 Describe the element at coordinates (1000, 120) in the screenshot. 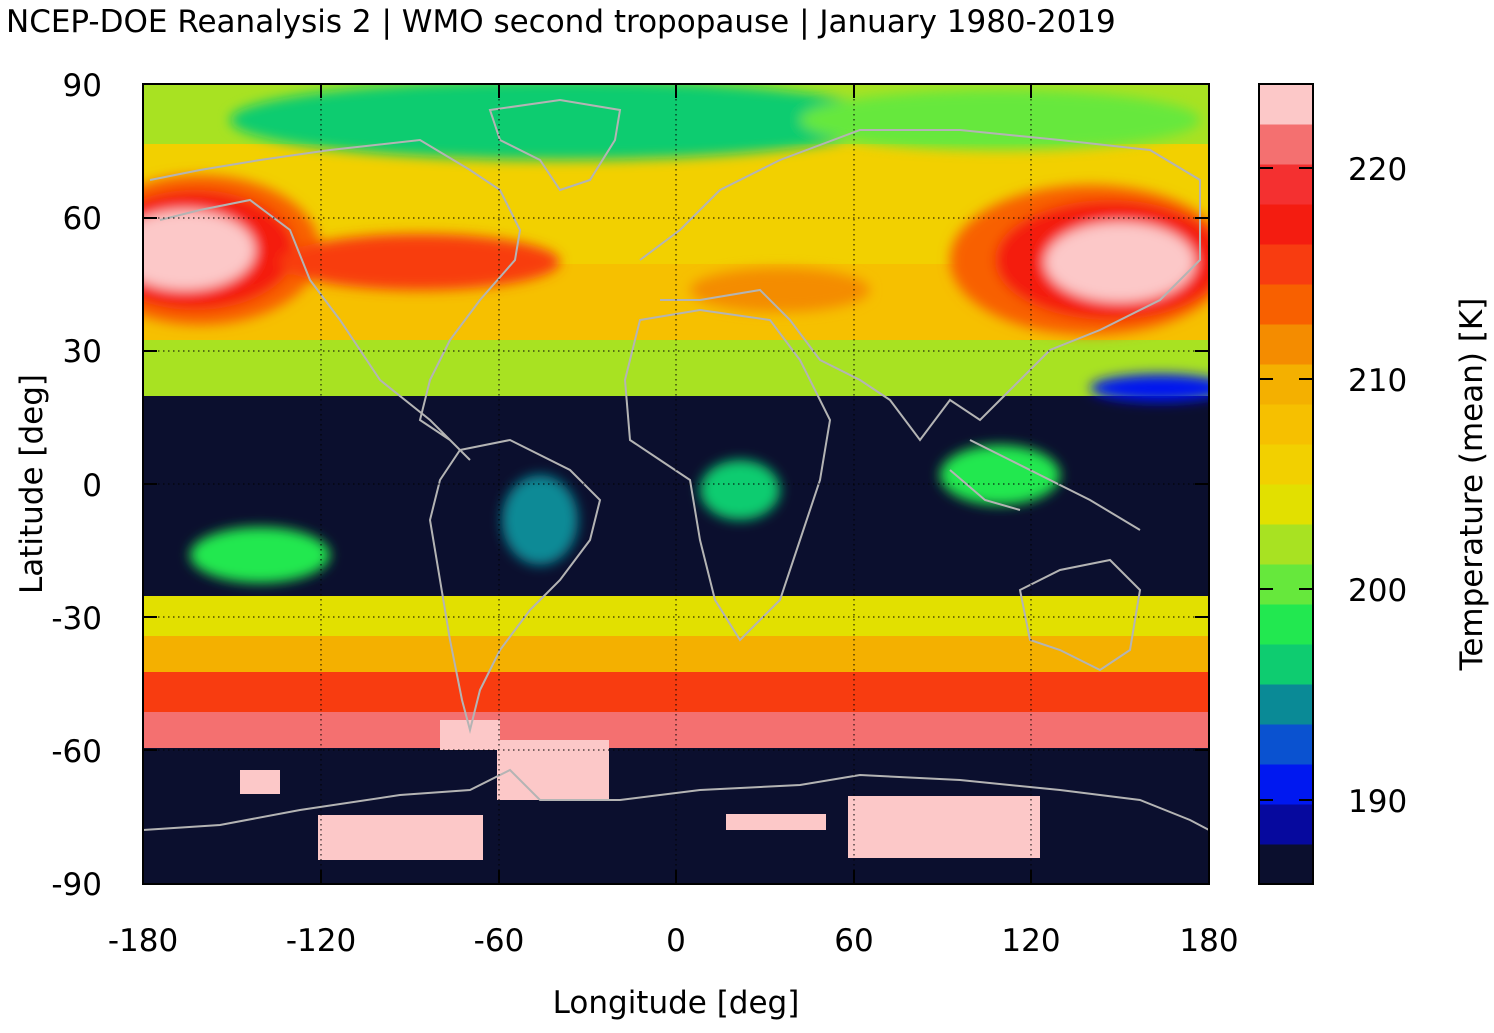

I see `field-arctic-green` at that location.